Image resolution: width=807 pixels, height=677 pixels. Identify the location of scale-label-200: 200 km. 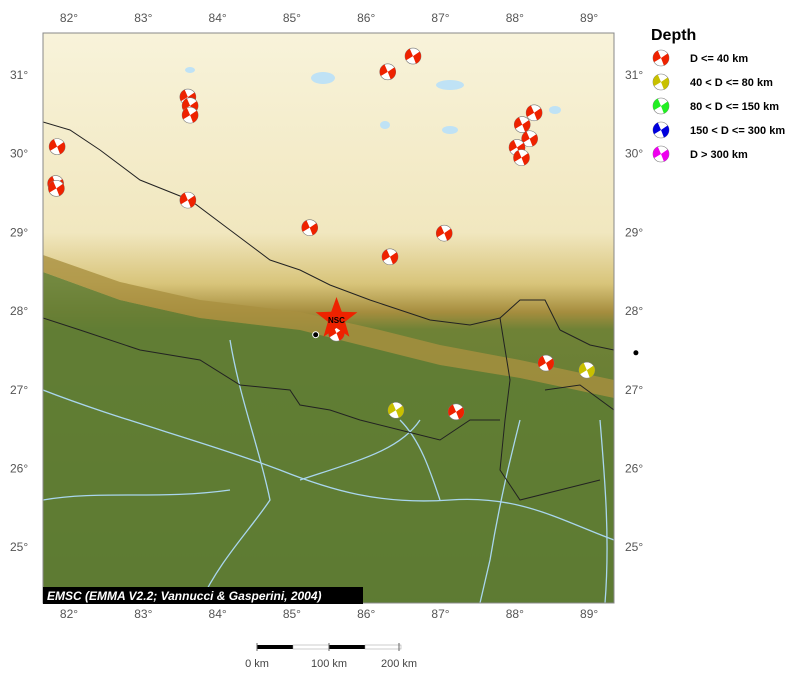
(399, 664).